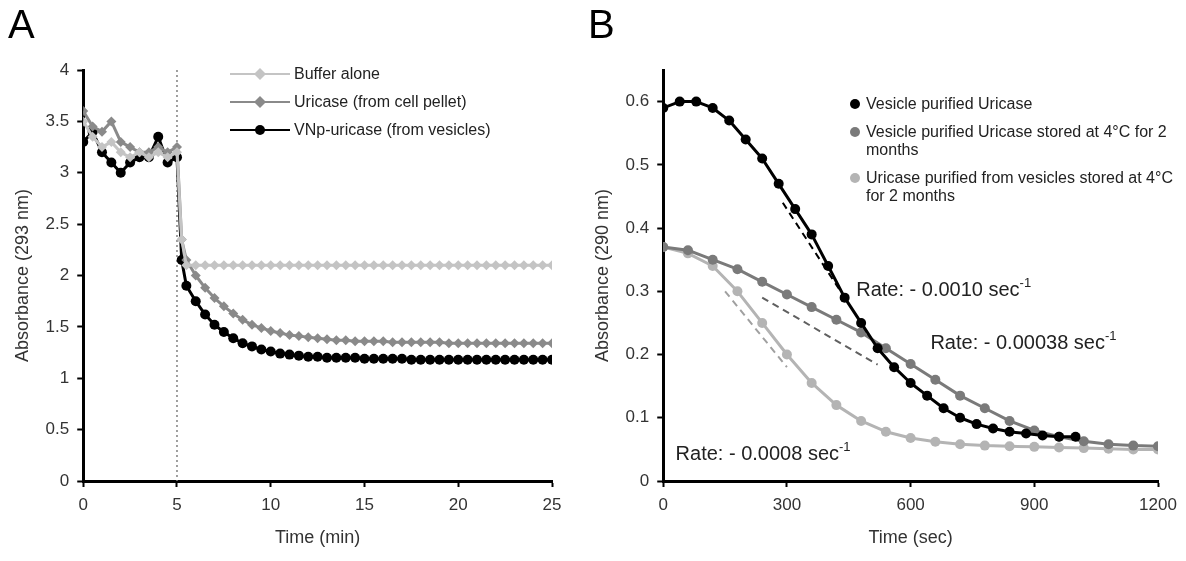 Image resolution: width=1186 pixels, height=561 pixels. I want to click on y-tick-label: 3, so click(64, 172).